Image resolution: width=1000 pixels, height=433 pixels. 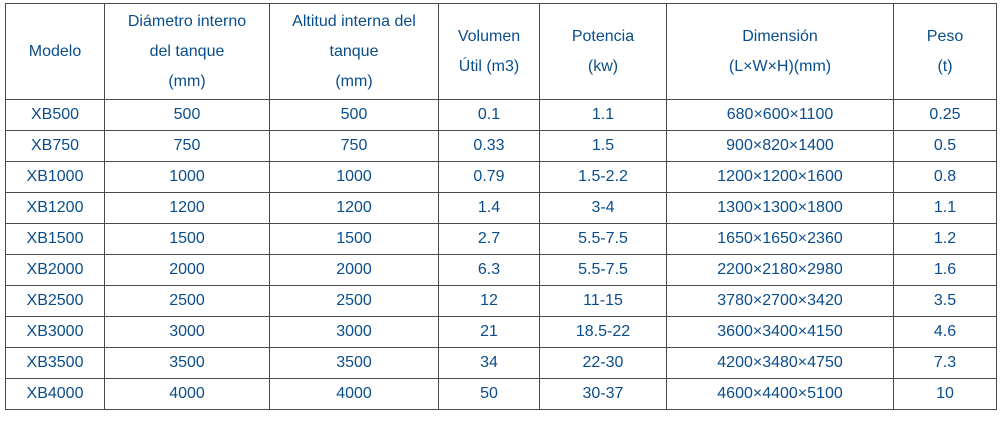 What do you see at coordinates (489, 66) in the screenshot?
I see `column-header-line: Útil (m3)` at bounding box center [489, 66].